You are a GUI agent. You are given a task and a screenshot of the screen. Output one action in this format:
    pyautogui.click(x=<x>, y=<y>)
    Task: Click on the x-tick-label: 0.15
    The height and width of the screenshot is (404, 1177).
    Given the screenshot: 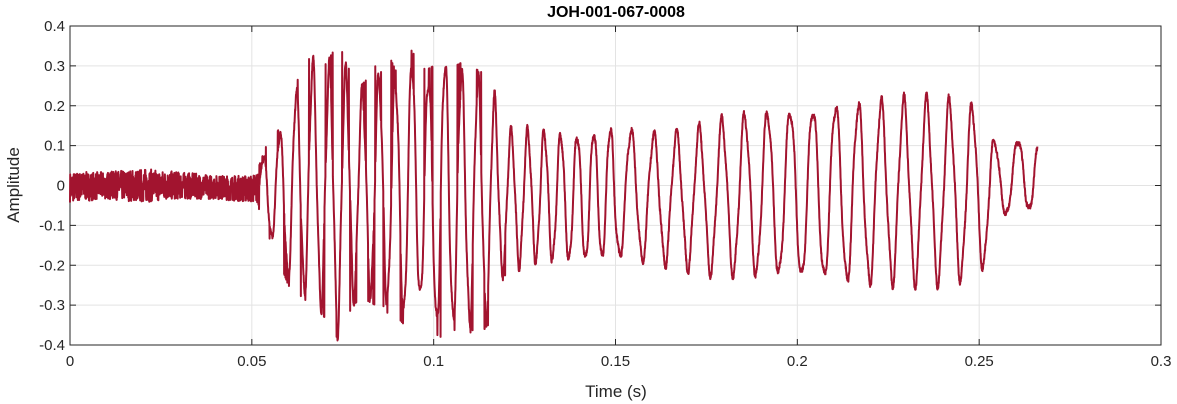 What is the action you would take?
    pyautogui.click(x=615, y=361)
    